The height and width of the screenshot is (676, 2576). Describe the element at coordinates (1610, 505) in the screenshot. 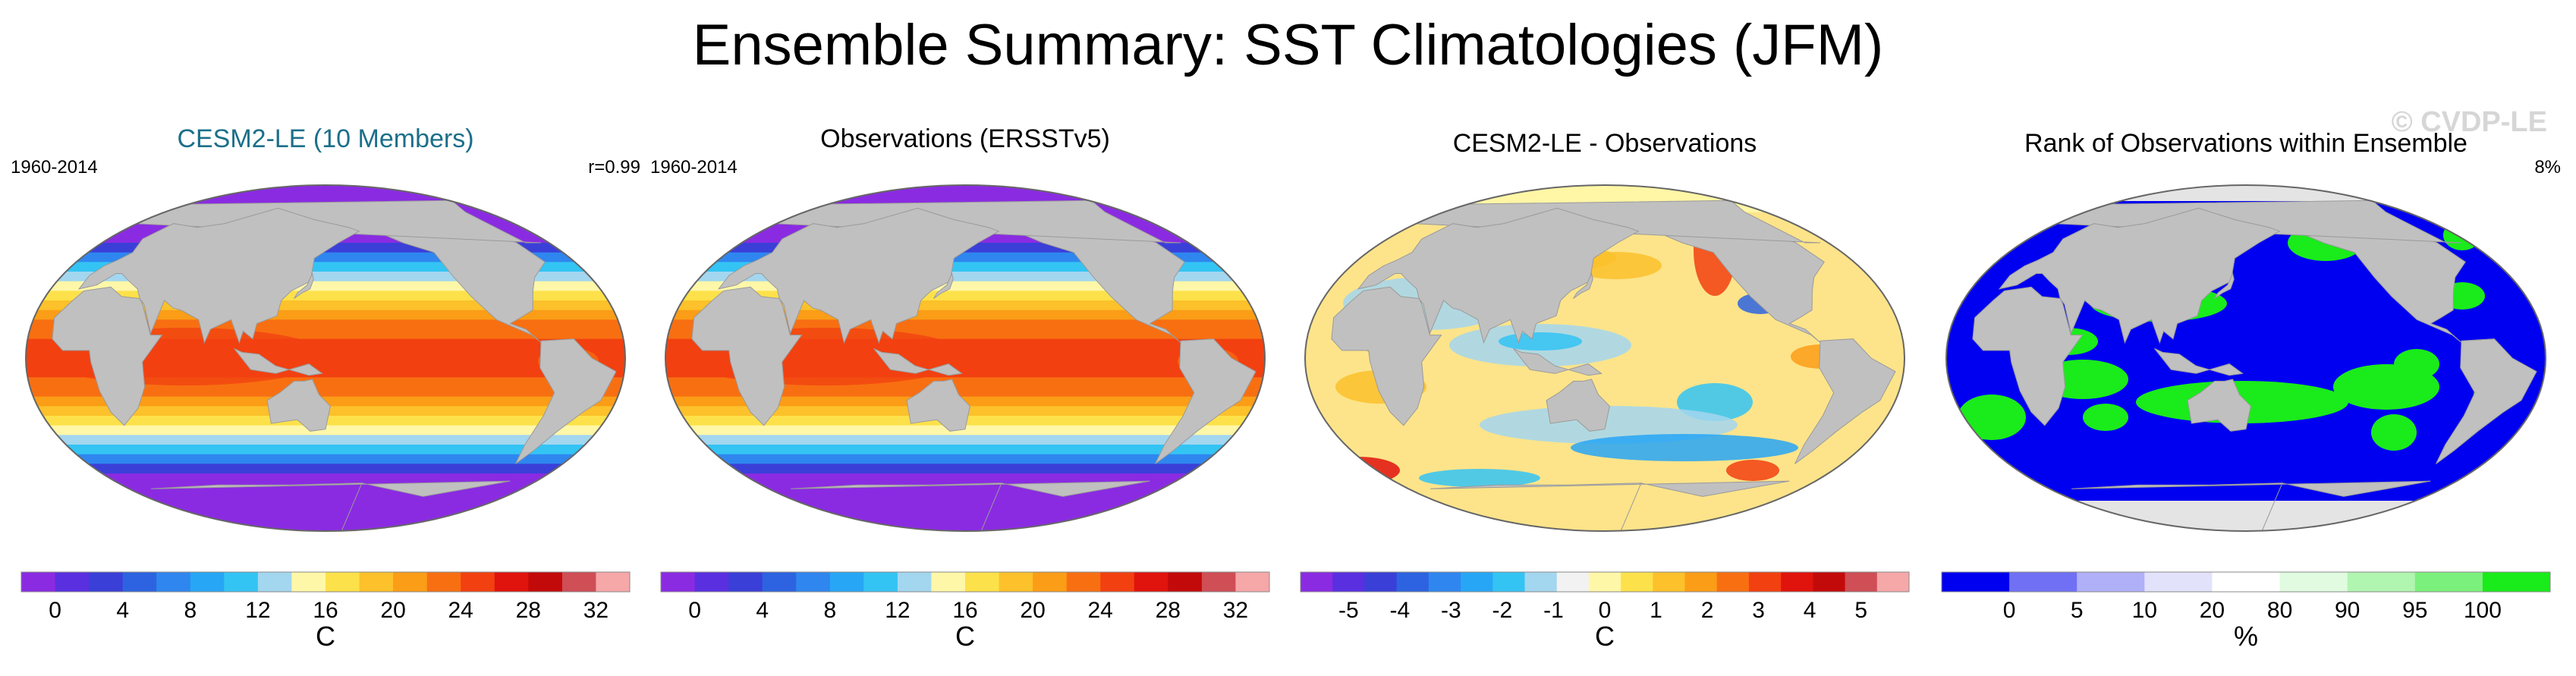

I see `land-antarctica` at that location.